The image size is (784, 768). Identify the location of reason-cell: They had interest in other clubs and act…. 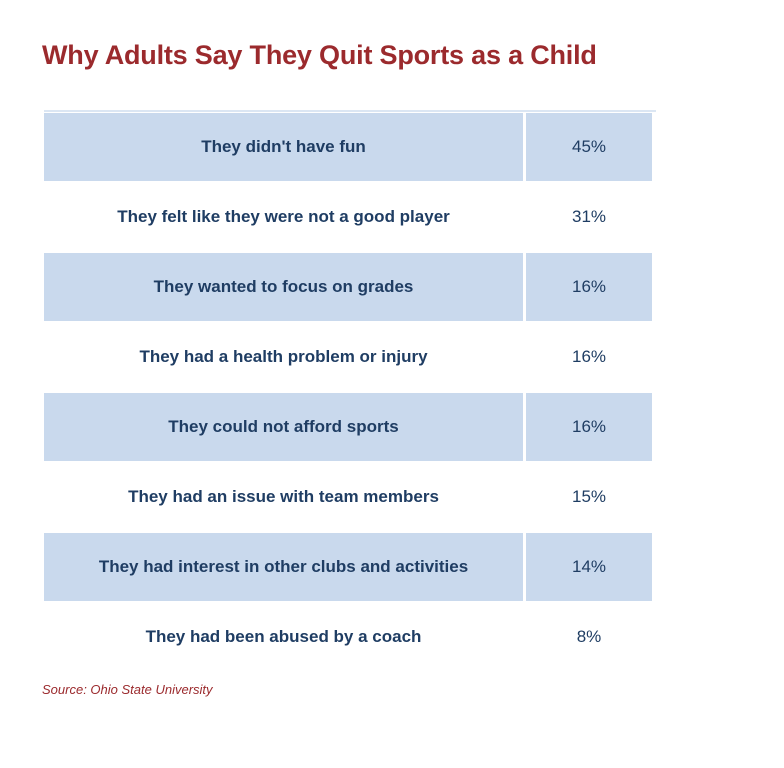
(283, 567).